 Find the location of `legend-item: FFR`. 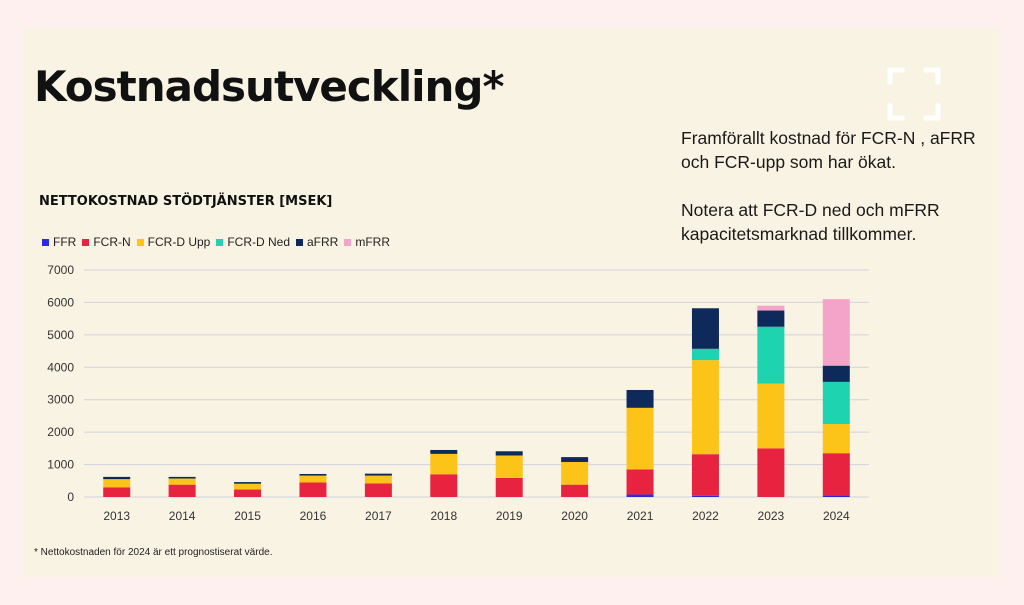

legend-item: FFR is located at coordinates (59, 242).